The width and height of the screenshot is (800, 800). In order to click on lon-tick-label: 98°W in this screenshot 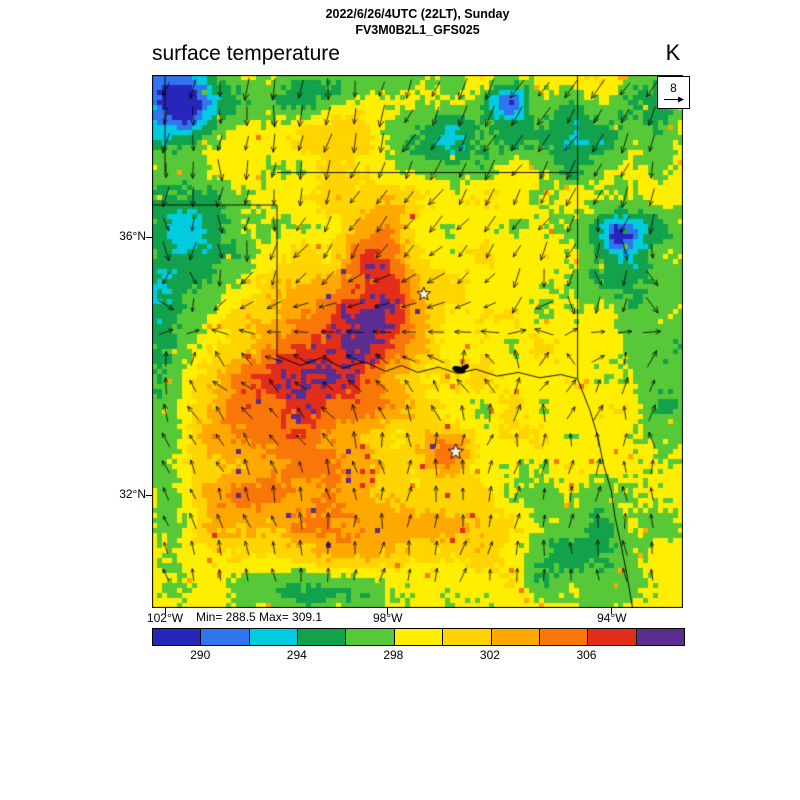, I will do `click(388, 618)`.